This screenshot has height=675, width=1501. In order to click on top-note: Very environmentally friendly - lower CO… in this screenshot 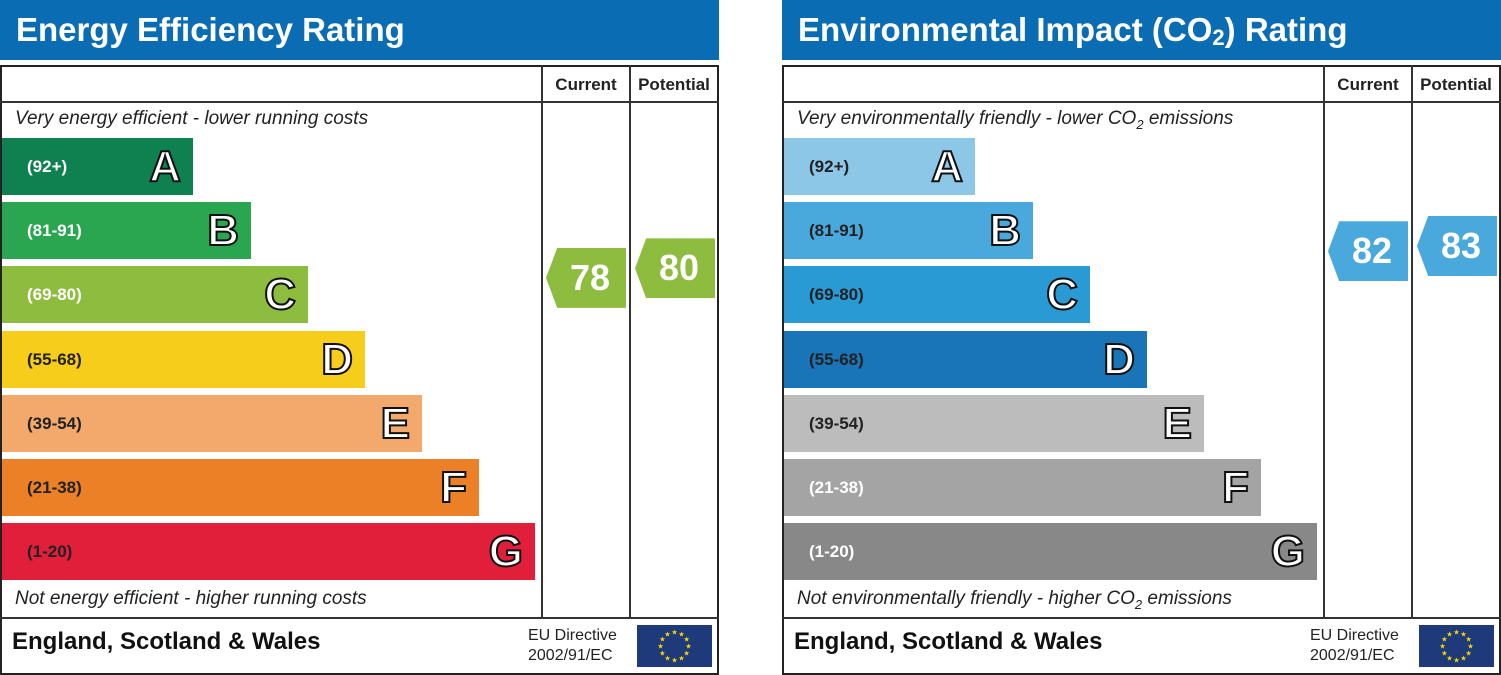, I will do `click(1015, 120)`.